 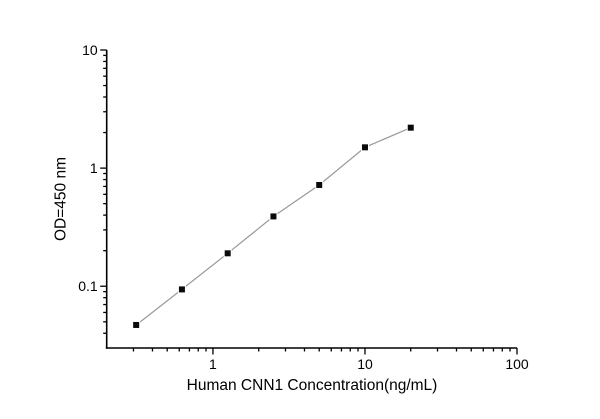 What do you see at coordinates (213, 364) in the screenshot?
I see `x-tick-label: 1` at bounding box center [213, 364].